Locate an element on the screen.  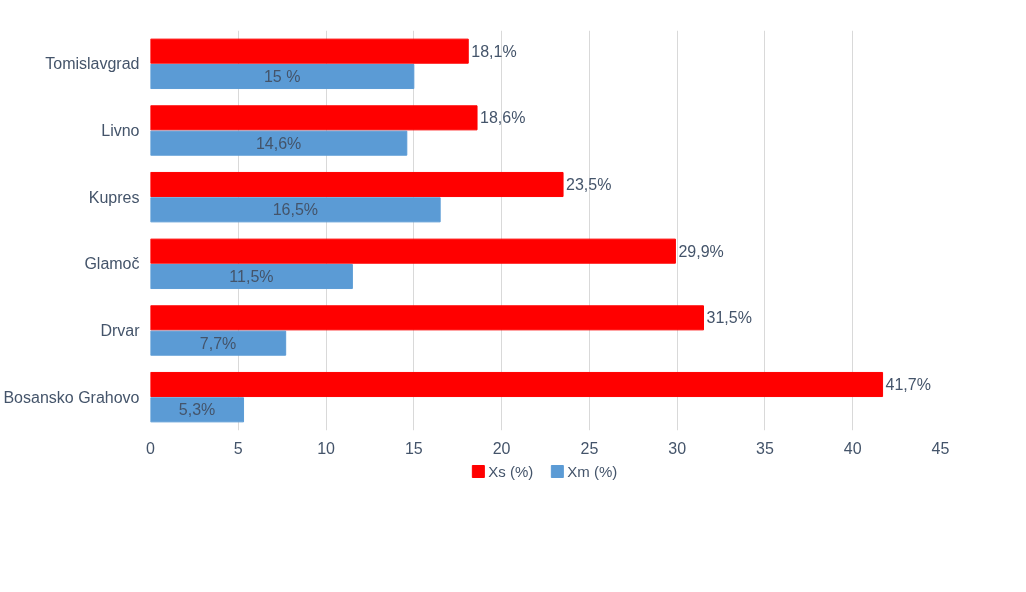
y-tick-label: Tomislavgrad is located at coordinates (92, 64).